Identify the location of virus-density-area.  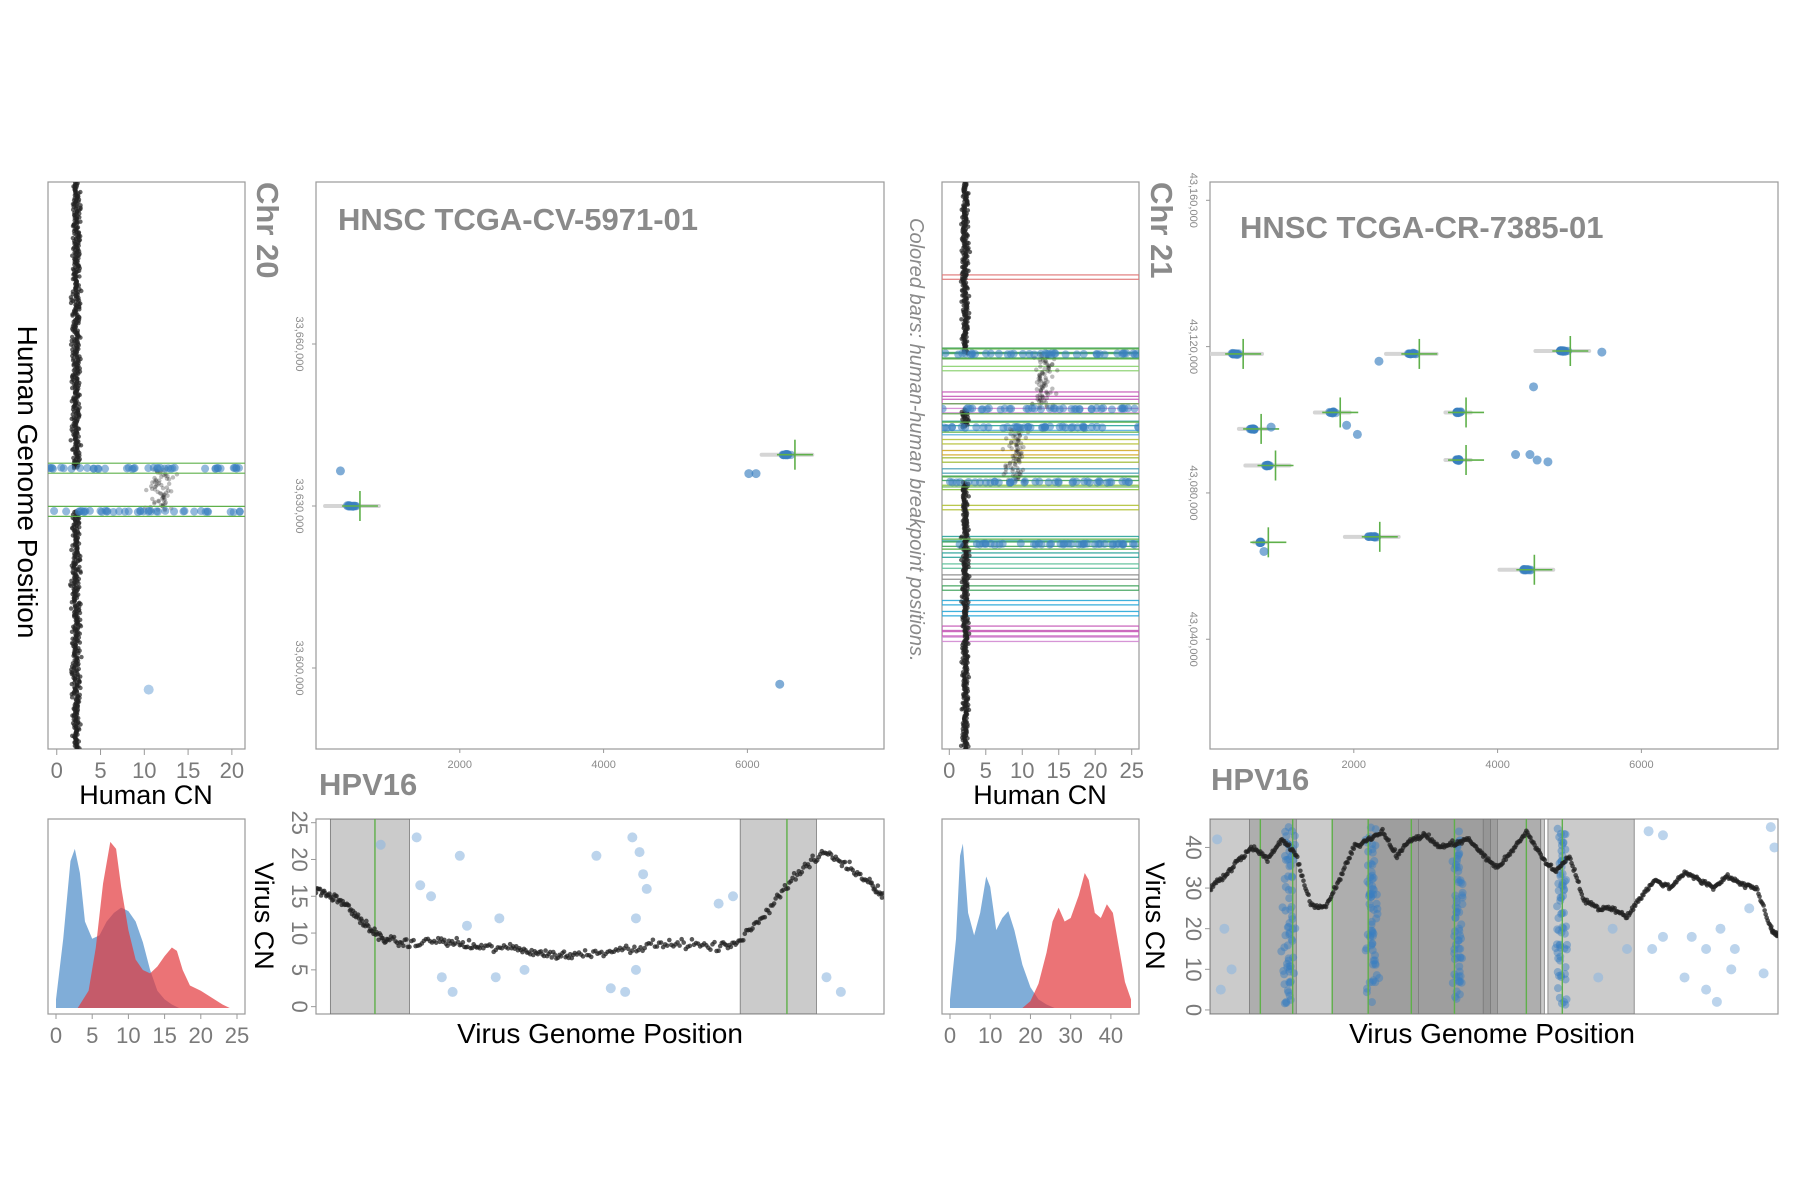
(1076, 940).